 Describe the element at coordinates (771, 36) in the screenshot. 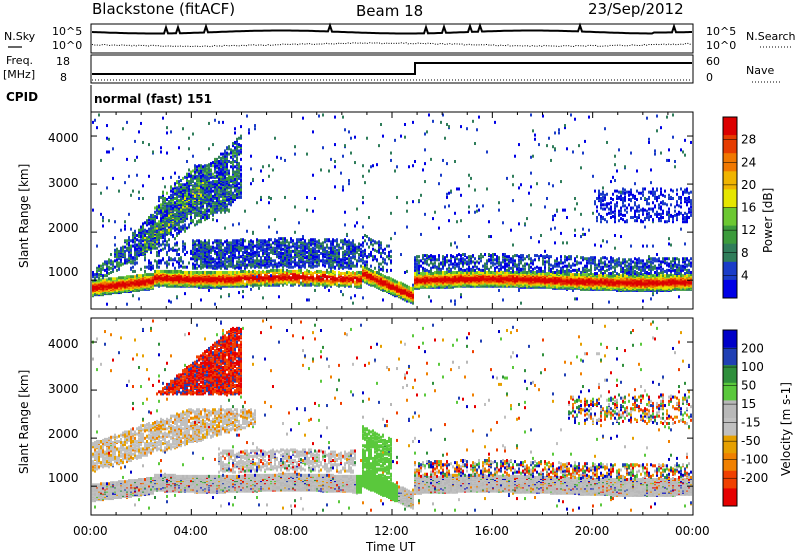

I see `noise-right-label: N.Search` at that location.